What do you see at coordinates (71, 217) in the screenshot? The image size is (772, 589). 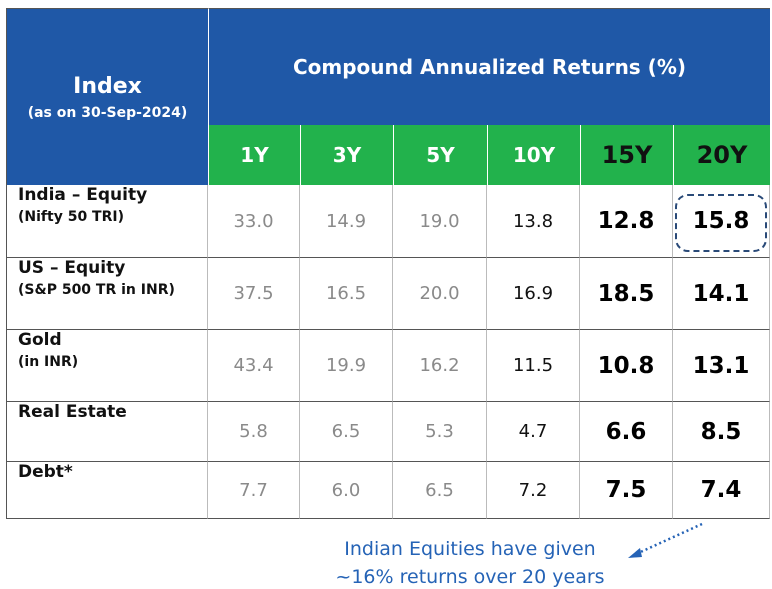 I see `row-subtitle: (Nifty 50 TRI)` at bounding box center [71, 217].